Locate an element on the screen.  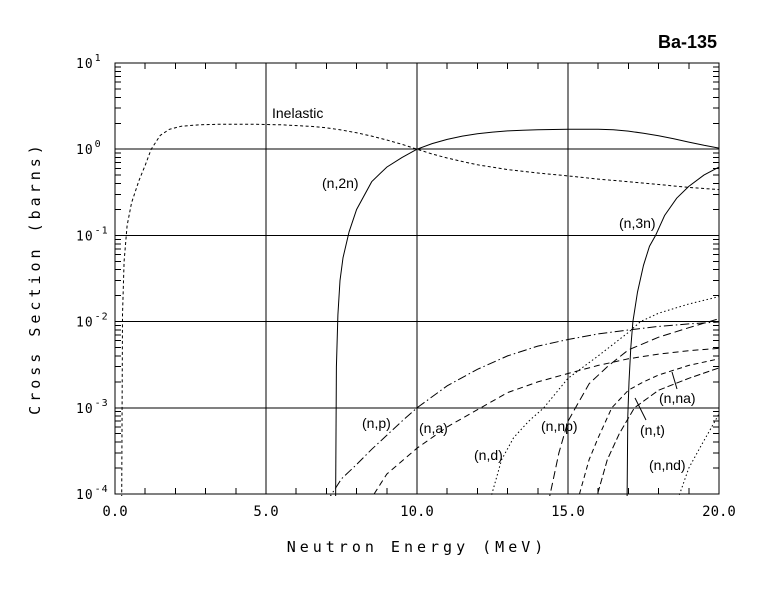
y-tick-label: 10⁻² is located at coordinates (92, 321).